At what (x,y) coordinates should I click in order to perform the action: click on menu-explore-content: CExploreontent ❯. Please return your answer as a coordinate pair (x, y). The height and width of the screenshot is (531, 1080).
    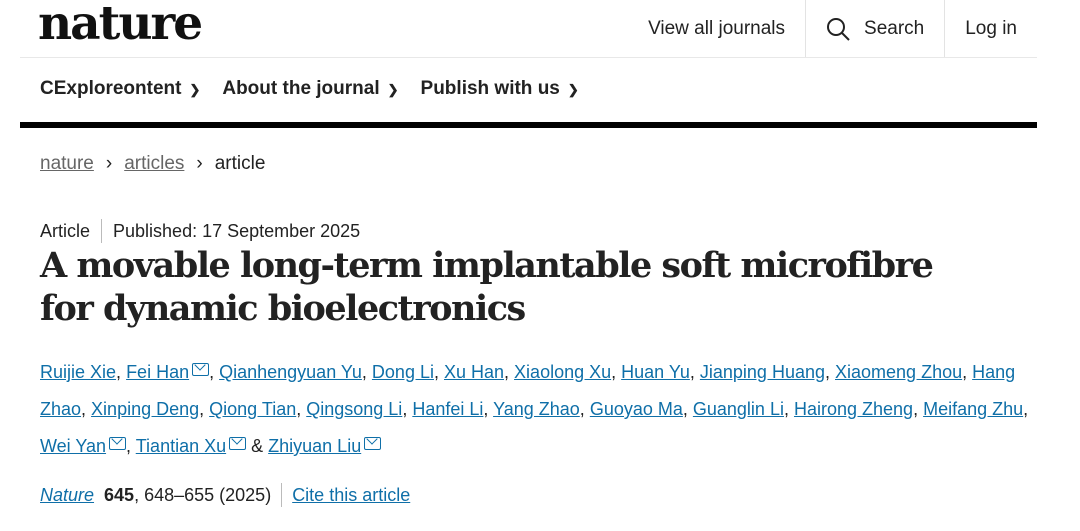
    Looking at the image, I should click on (120, 89).